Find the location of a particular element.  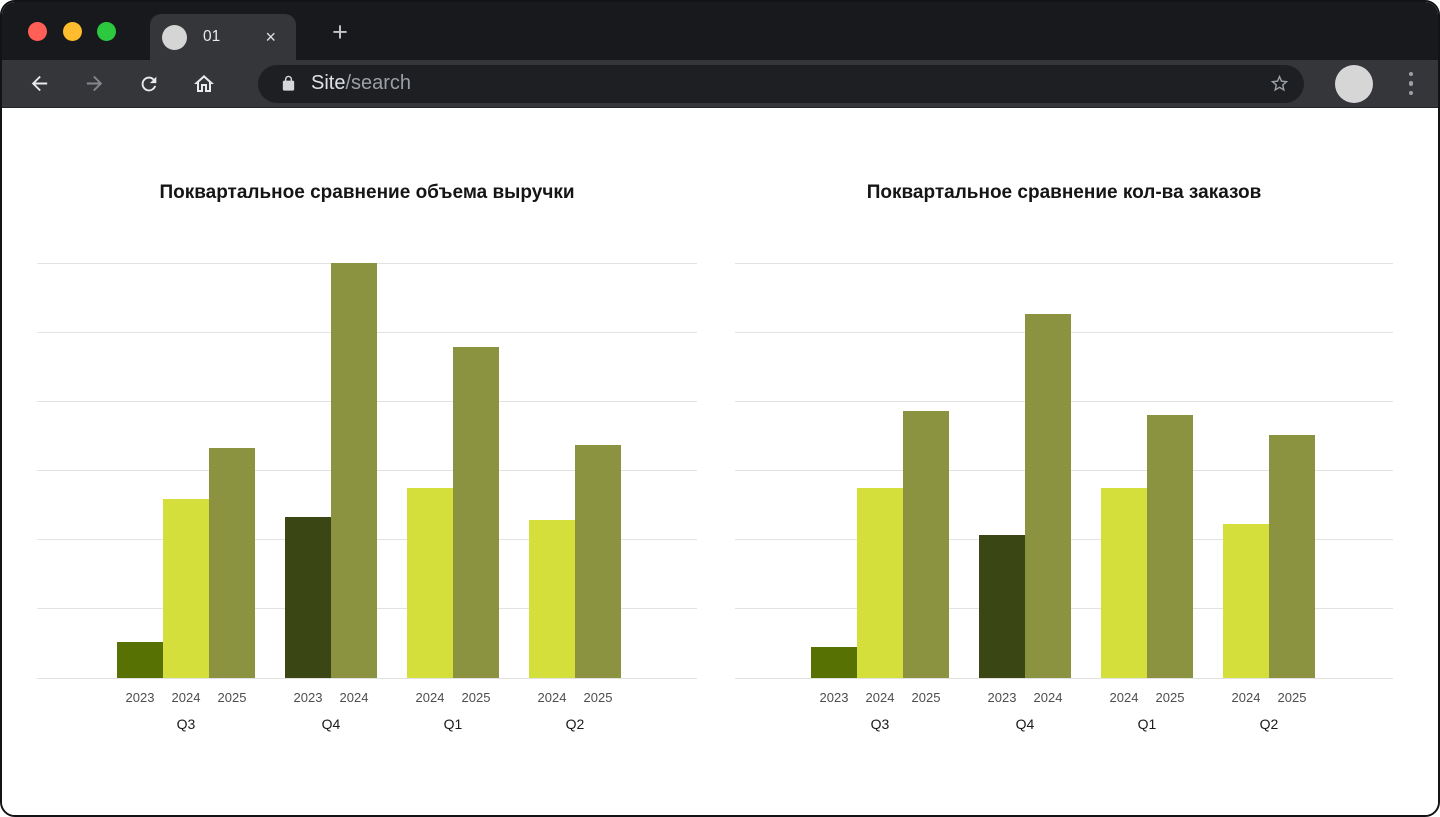

browser-tab: 01 × is located at coordinates (223, 37).